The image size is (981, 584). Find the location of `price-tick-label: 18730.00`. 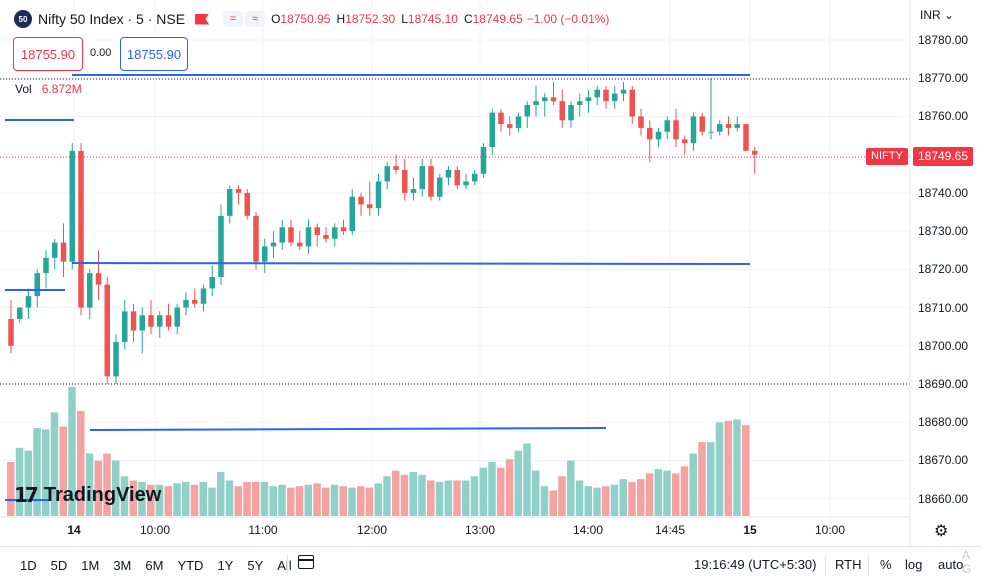

price-tick-label: 18730.00 is located at coordinates (943, 231).